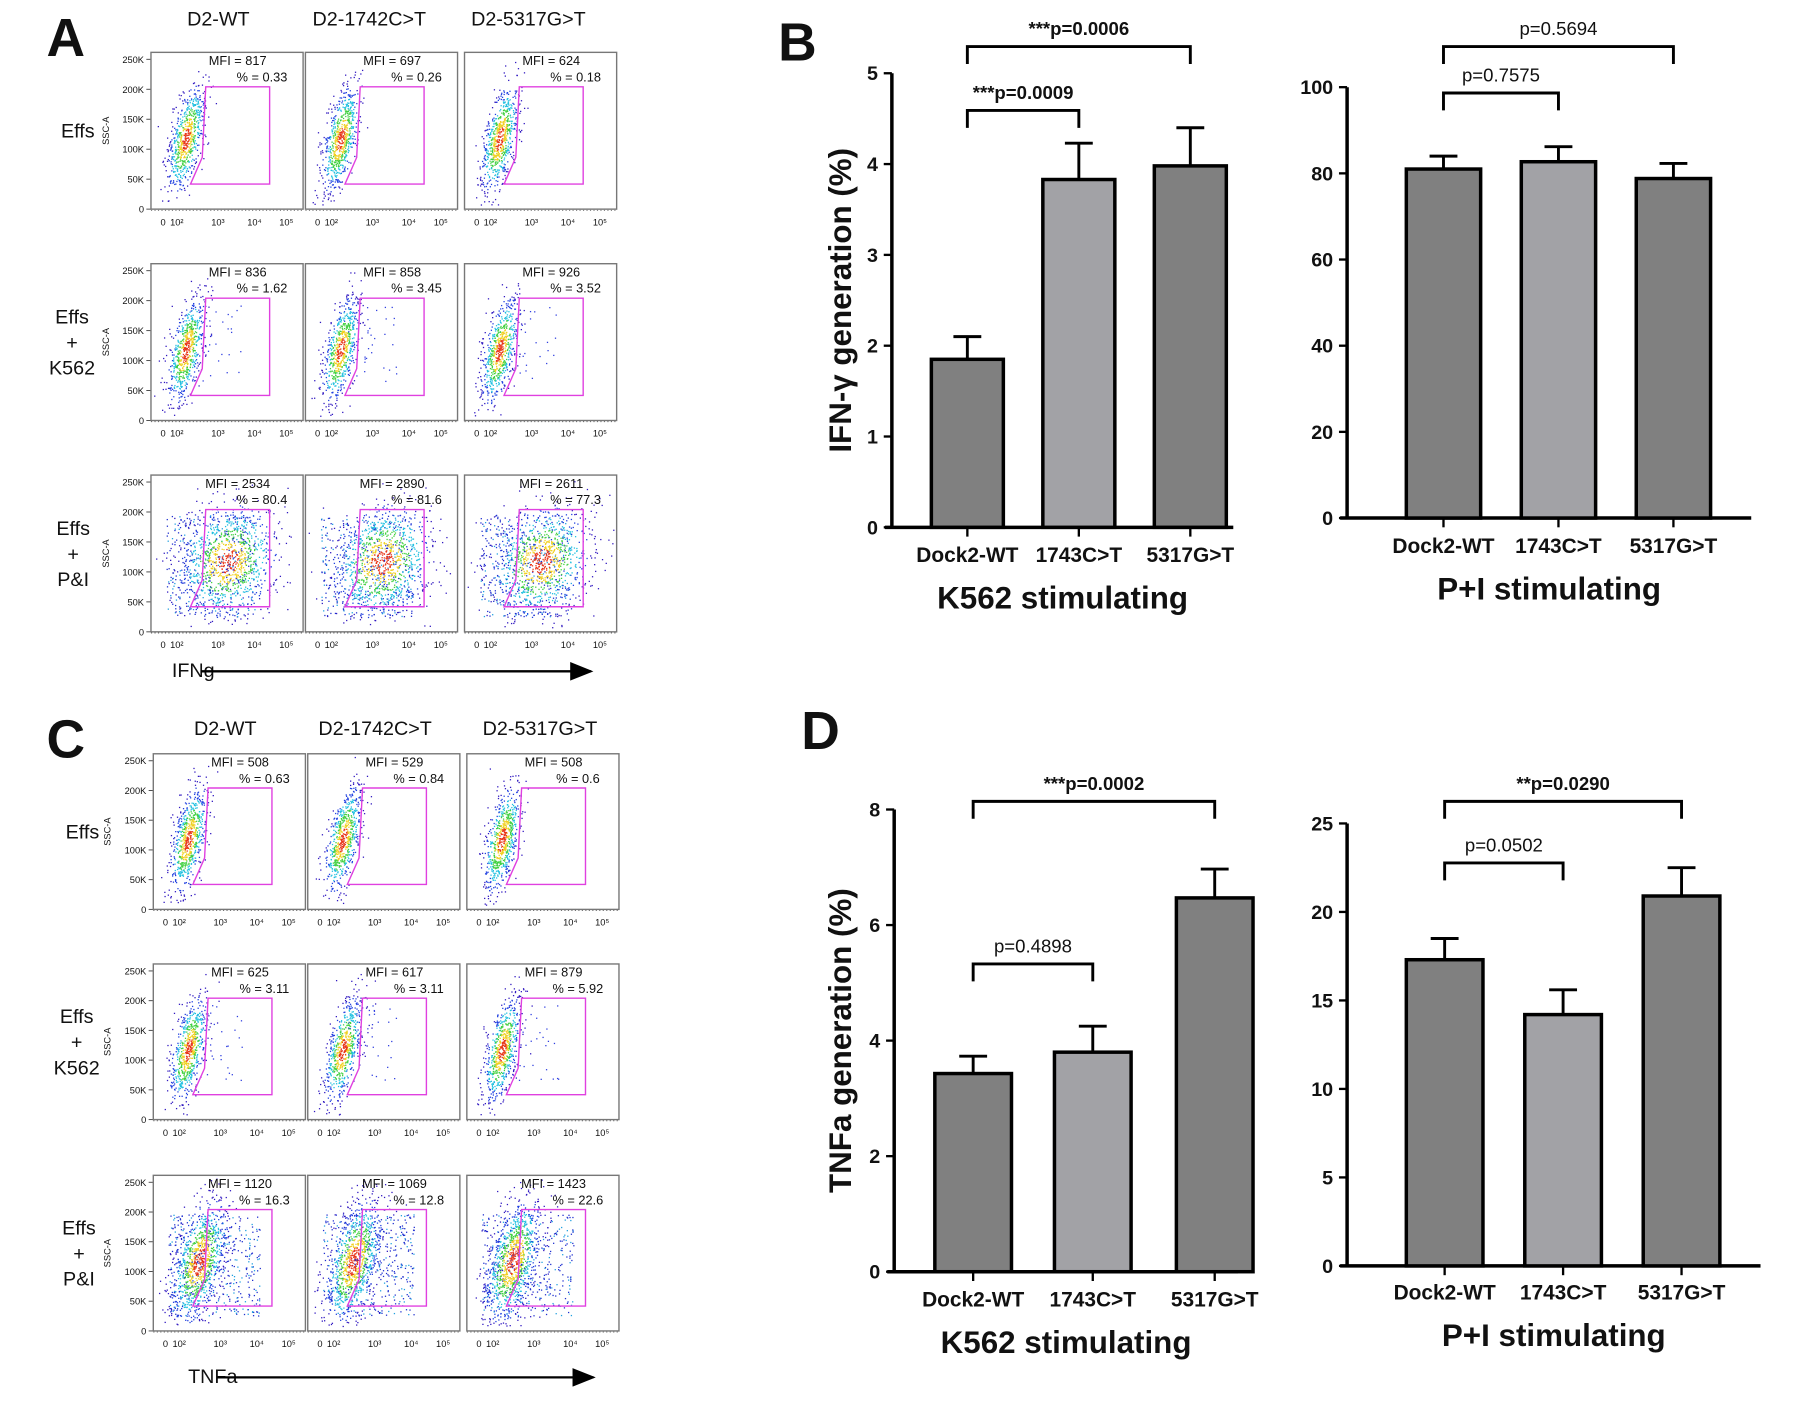 Image resolution: width=1800 pixels, height=1410 pixels. Describe the element at coordinates (384, 347) in the screenshot. I see `gate-polygon` at that location.